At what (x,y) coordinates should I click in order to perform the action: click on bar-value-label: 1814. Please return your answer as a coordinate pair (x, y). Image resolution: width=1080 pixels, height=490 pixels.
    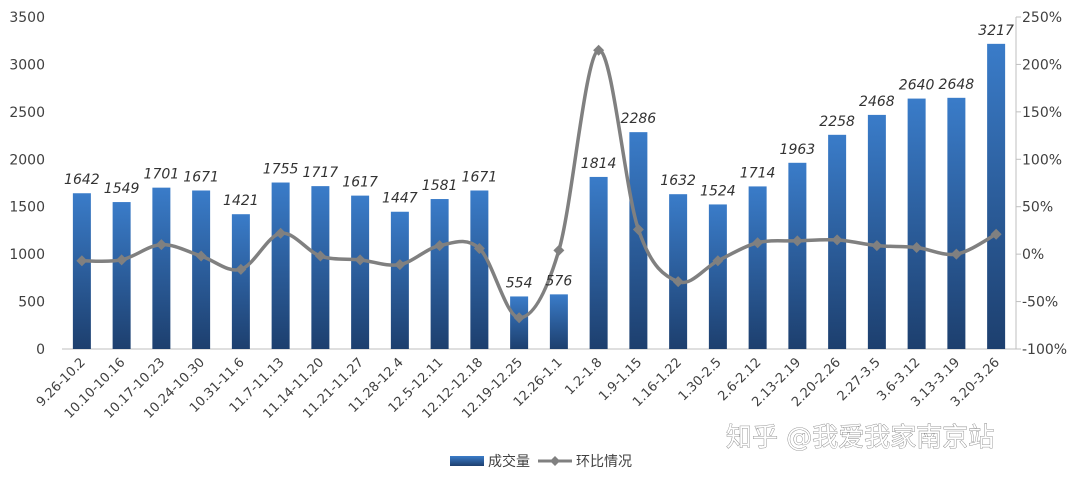
    Looking at the image, I should click on (599, 164).